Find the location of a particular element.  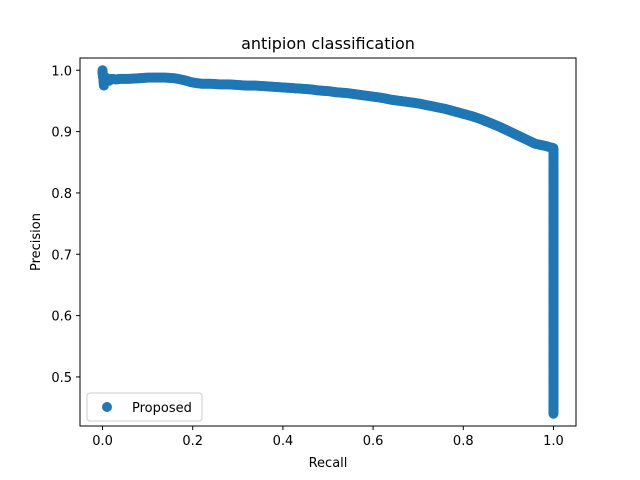

legend-box is located at coordinates (144, 407).